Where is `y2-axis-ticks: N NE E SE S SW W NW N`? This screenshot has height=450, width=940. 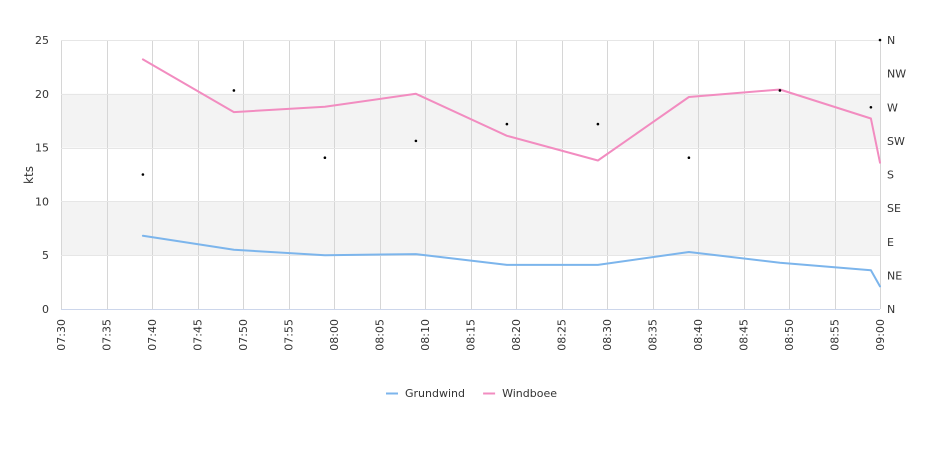 y2-axis-ticks: N NE E SE S SW W NW N is located at coordinates (896, 175).